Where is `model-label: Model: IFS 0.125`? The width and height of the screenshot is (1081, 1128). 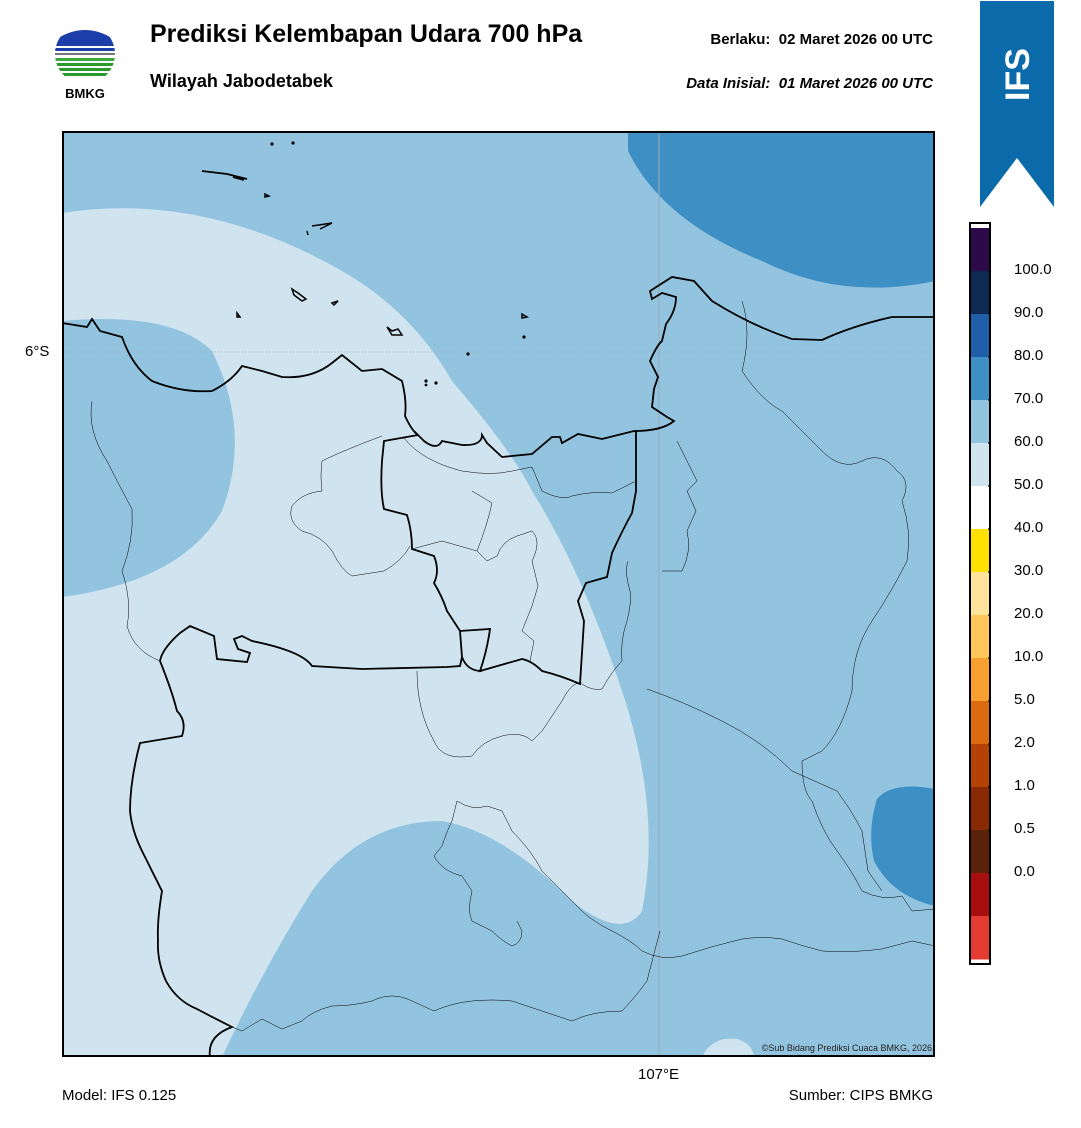
model-label: Model: IFS 0.125 is located at coordinates (119, 1095).